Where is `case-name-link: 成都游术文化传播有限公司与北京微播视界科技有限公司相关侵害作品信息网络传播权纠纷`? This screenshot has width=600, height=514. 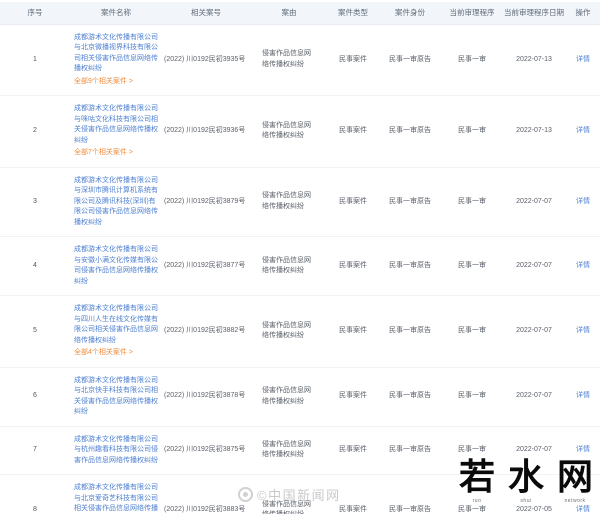
case-name-link: 成都游术文化传播有限公司与北京微播视界科技有限公司相关侵害作品信息网络传播权纠纷 is located at coordinates (116, 53).